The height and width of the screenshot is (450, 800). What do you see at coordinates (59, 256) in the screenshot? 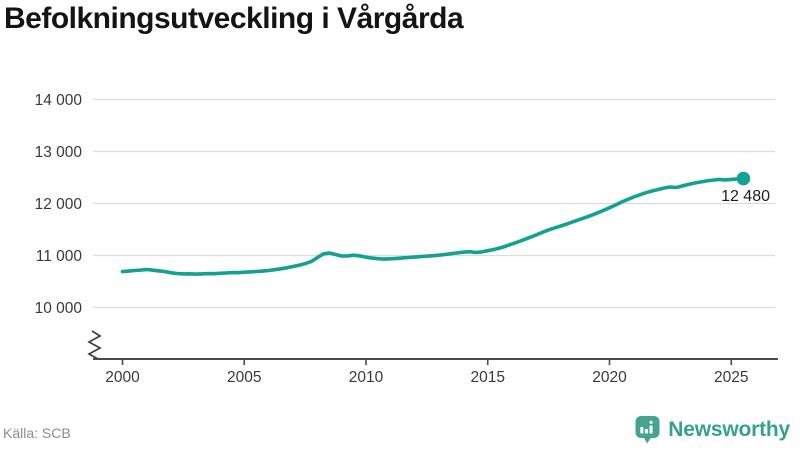
I see `y-axis-label: 11 000` at bounding box center [59, 256].